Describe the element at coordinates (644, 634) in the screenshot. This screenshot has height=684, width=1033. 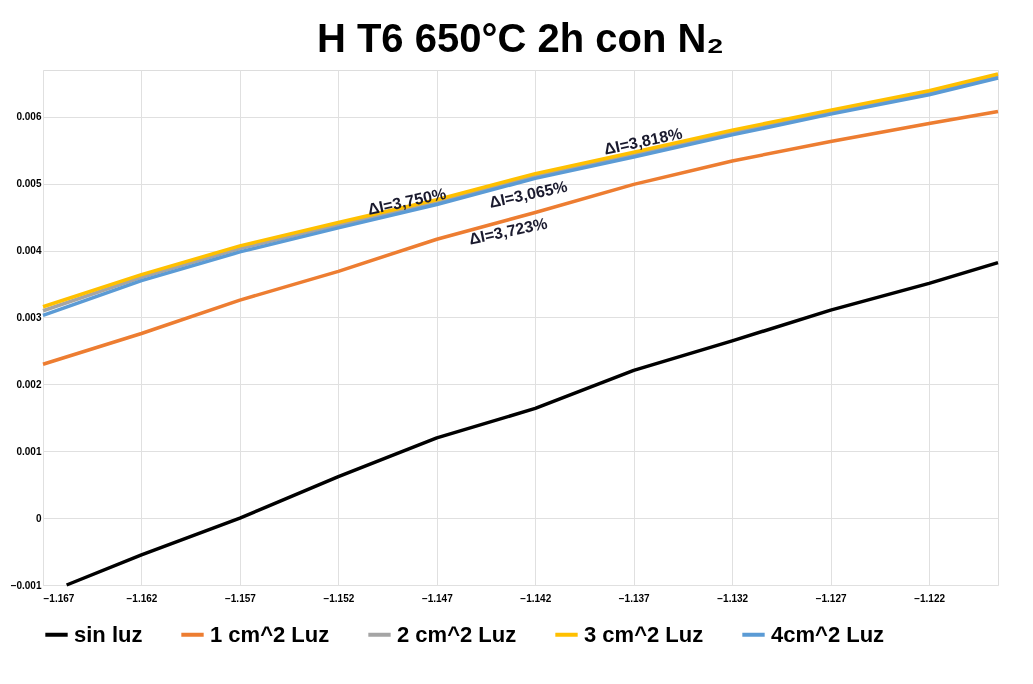
I see `legend-label: 3 cm^2 Luz` at that location.